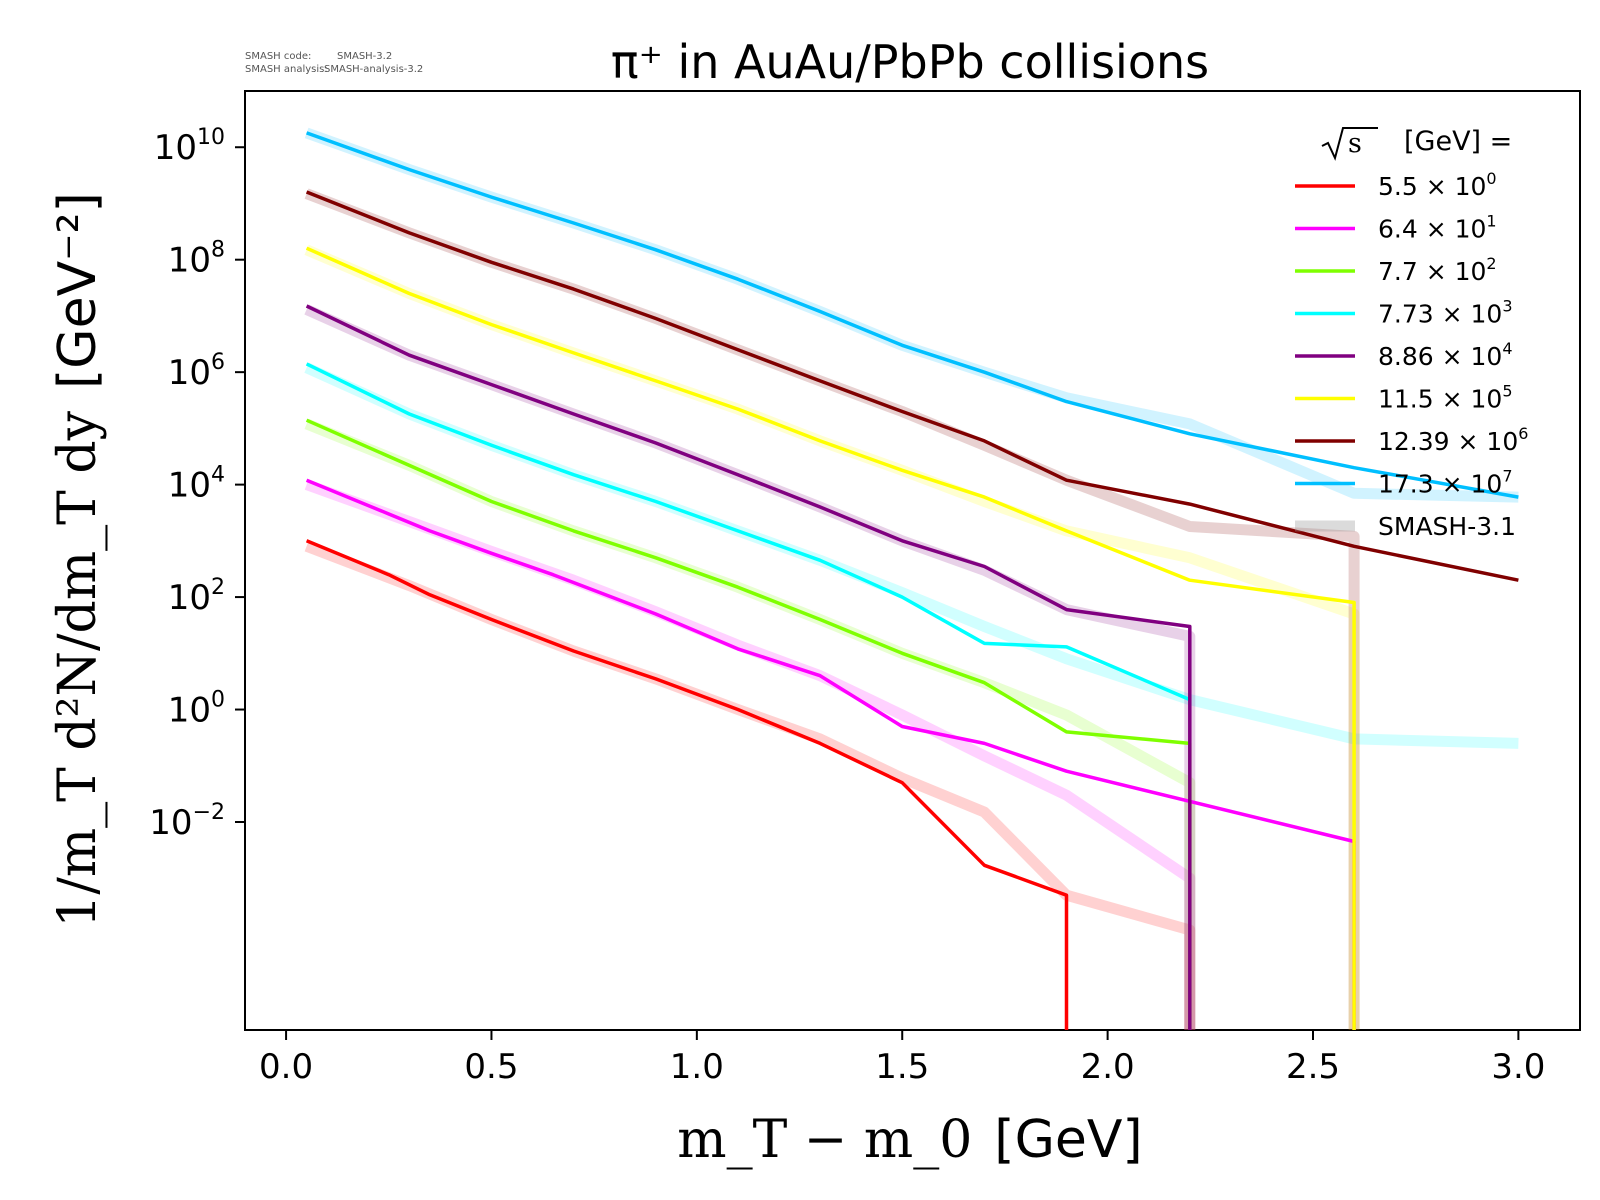 The image size is (1600, 1200). I want to click on legend-label: 7.73 × 103, so click(1445, 313).